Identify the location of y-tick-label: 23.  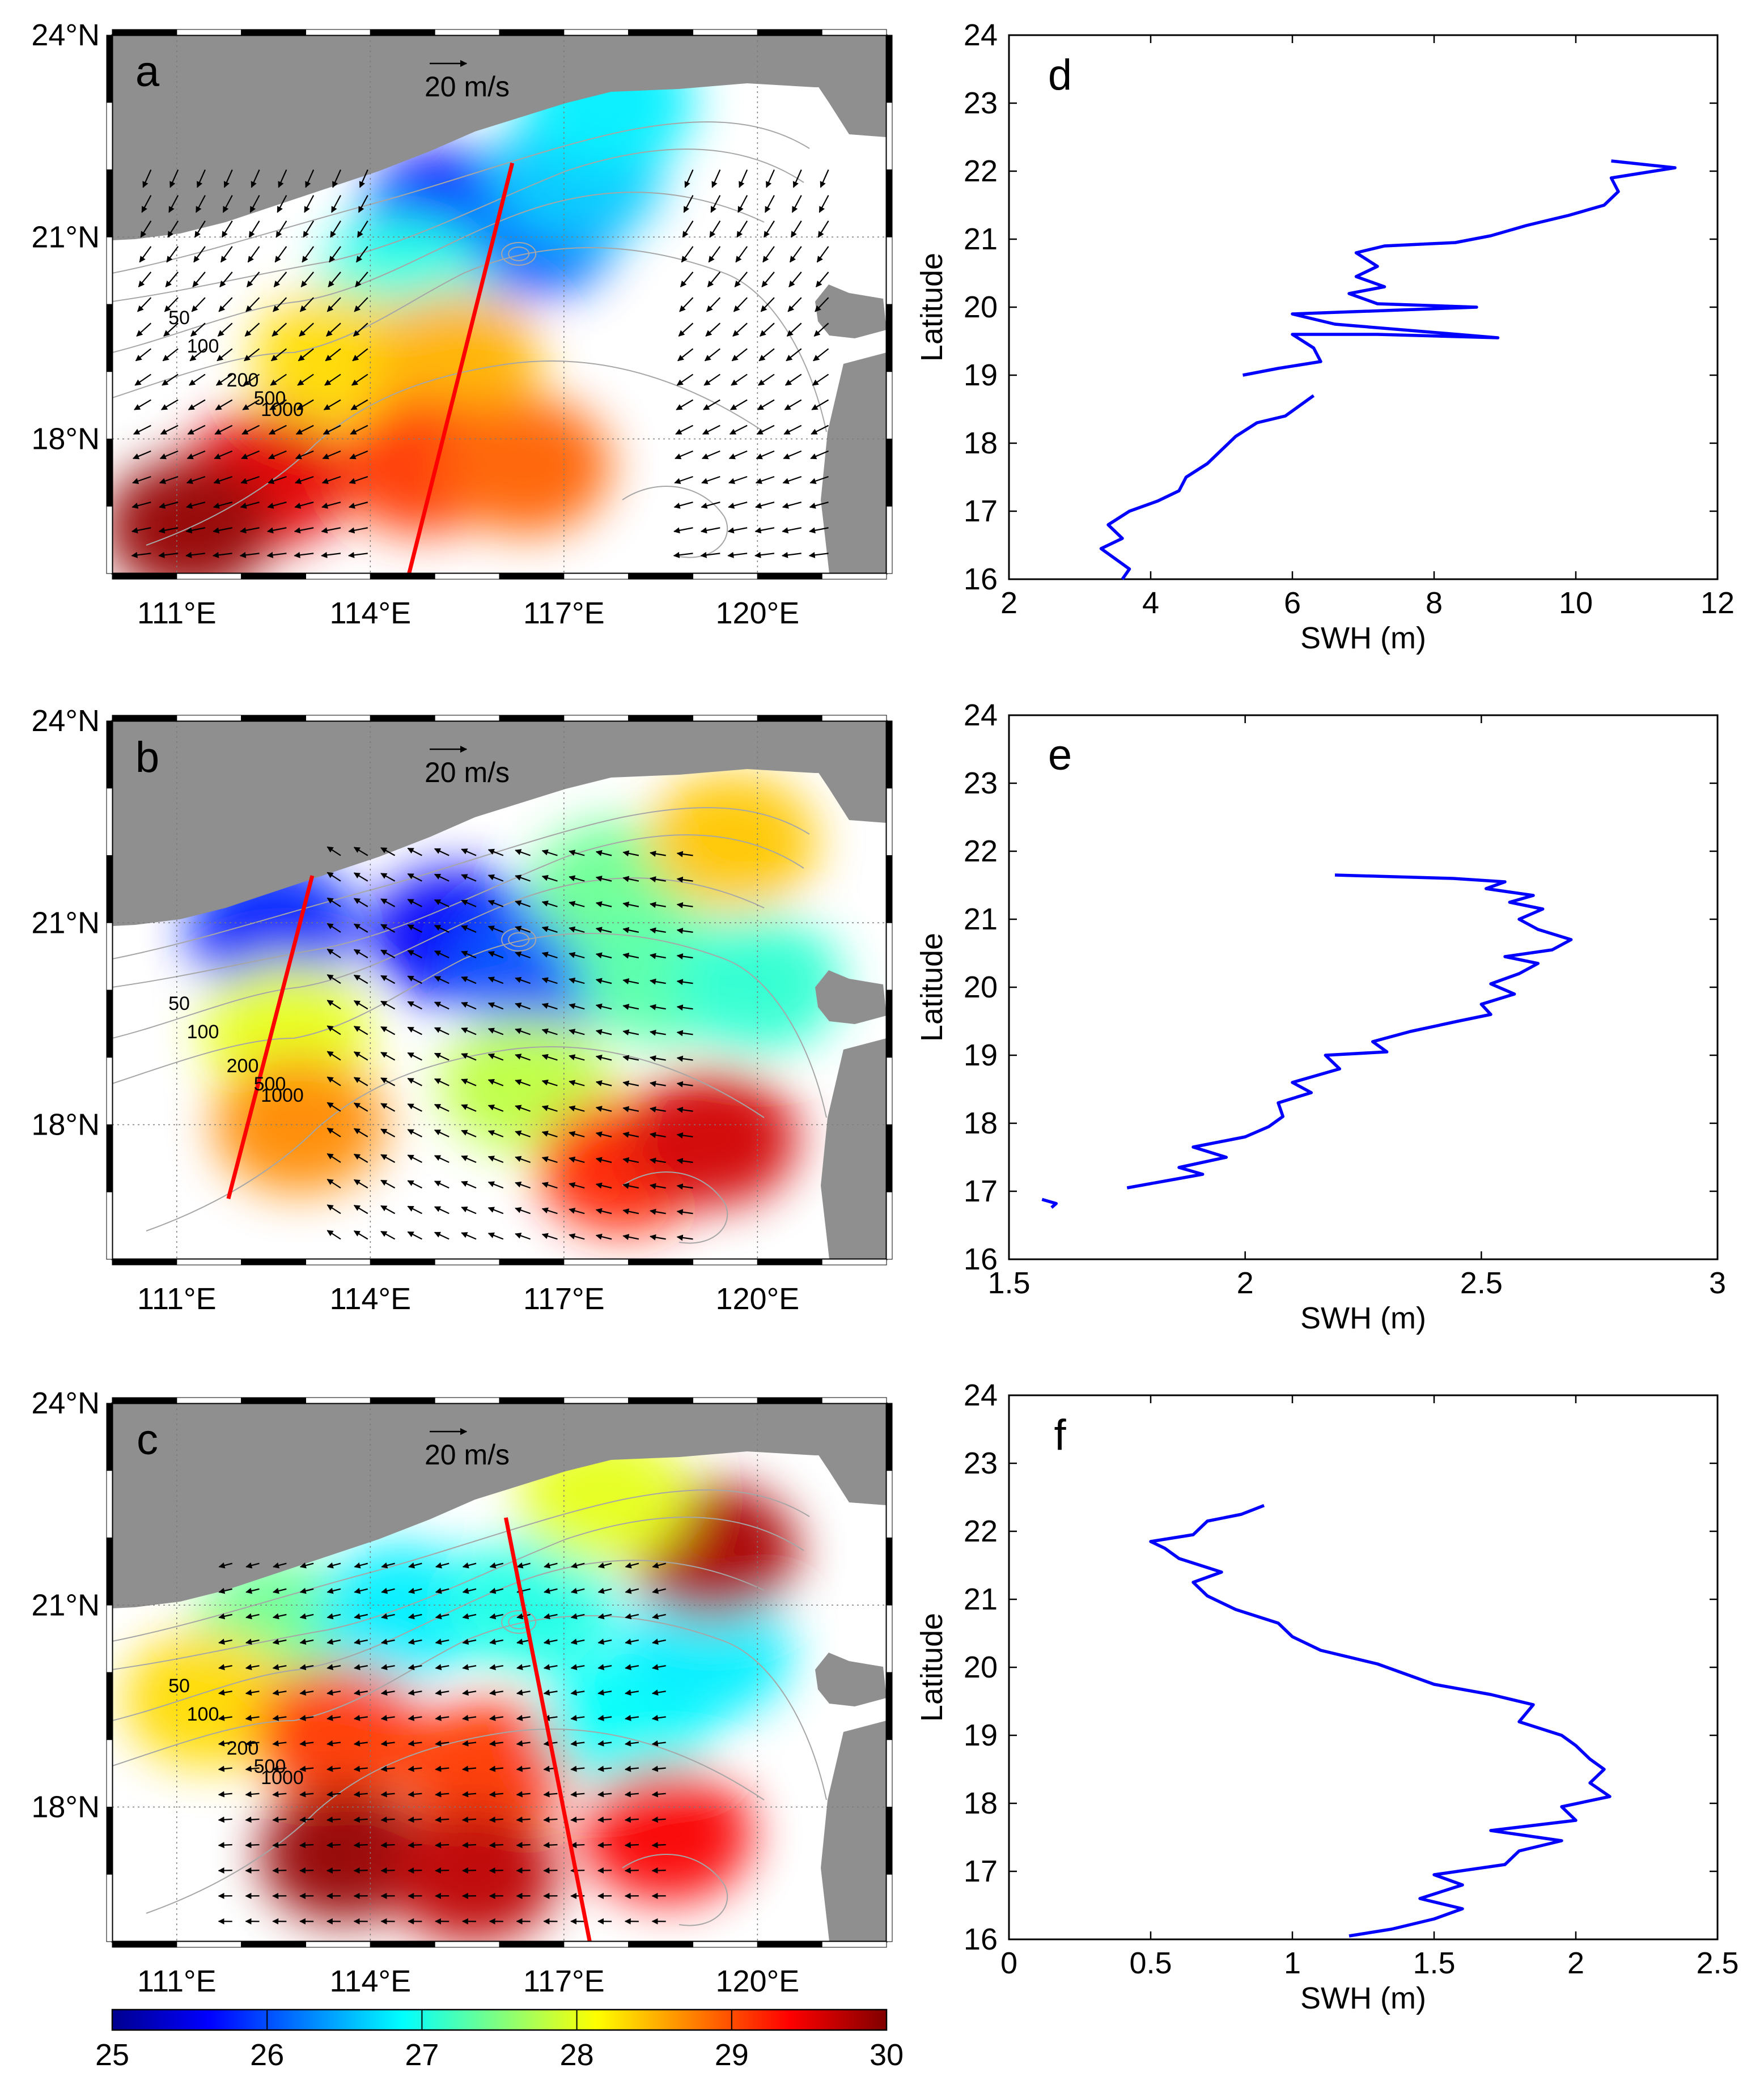
(981, 783).